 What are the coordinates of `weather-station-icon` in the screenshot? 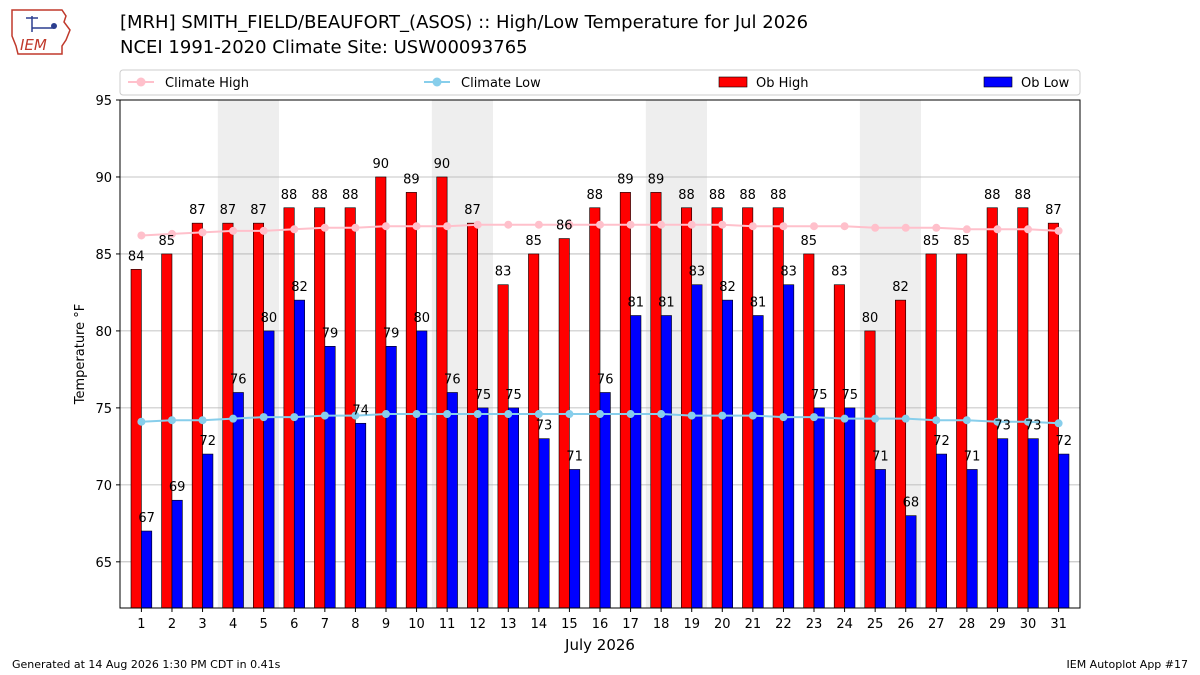 It's located at (41, 24).